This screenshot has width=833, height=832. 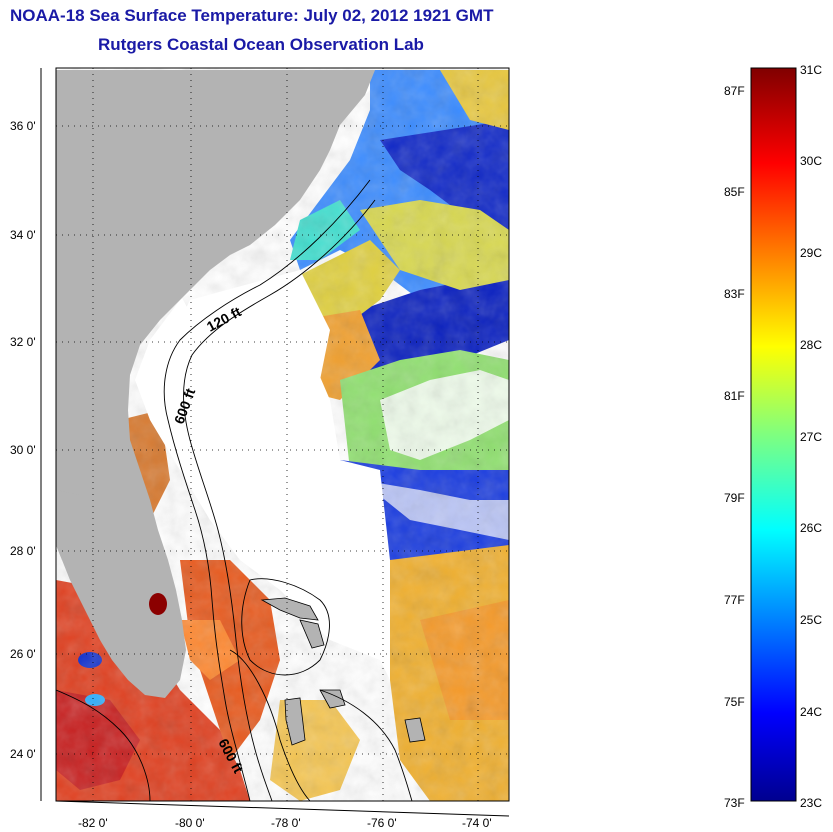 What do you see at coordinates (23, 235) in the screenshot?
I see `lat-label-34: 34 0'` at bounding box center [23, 235].